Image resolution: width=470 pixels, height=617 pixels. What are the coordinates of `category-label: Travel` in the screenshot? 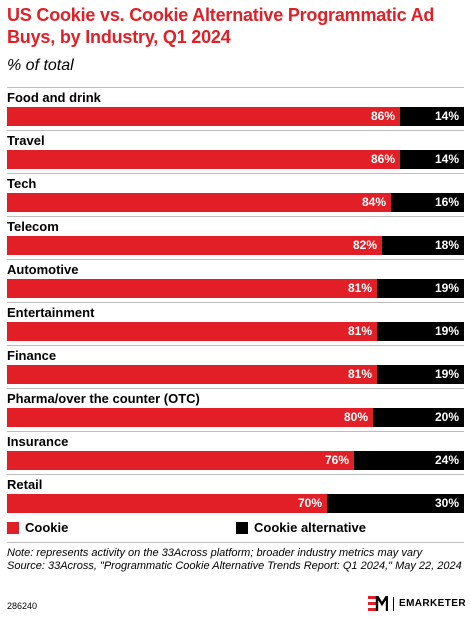 It's located at (26, 140).